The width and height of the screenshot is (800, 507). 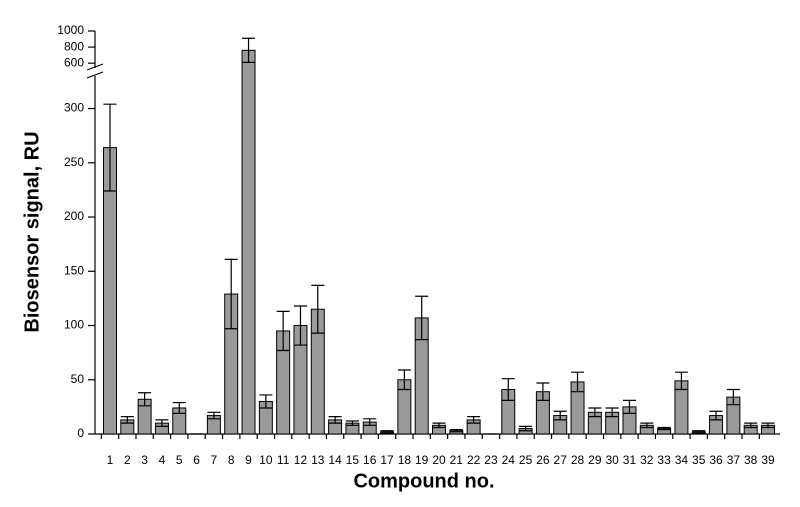 I want to click on x-tick-label: 1, so click(x=110, y=460).